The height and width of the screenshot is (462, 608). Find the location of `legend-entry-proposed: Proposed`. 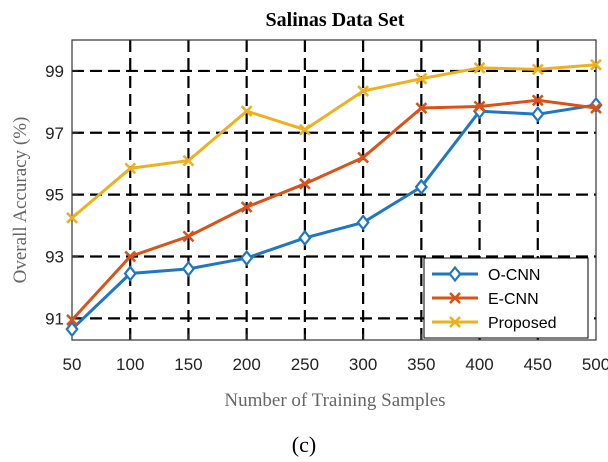

legend-entry-proposed: Proposed is located at coordinates (494, 323).